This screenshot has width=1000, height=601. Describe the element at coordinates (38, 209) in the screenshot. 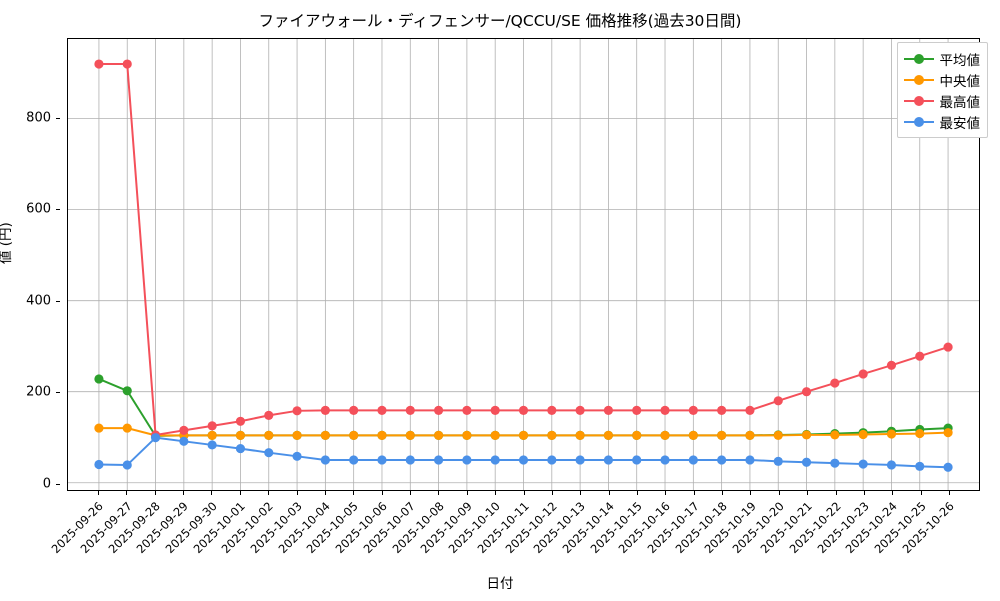

I see `y-tick-label: 600` at that location.